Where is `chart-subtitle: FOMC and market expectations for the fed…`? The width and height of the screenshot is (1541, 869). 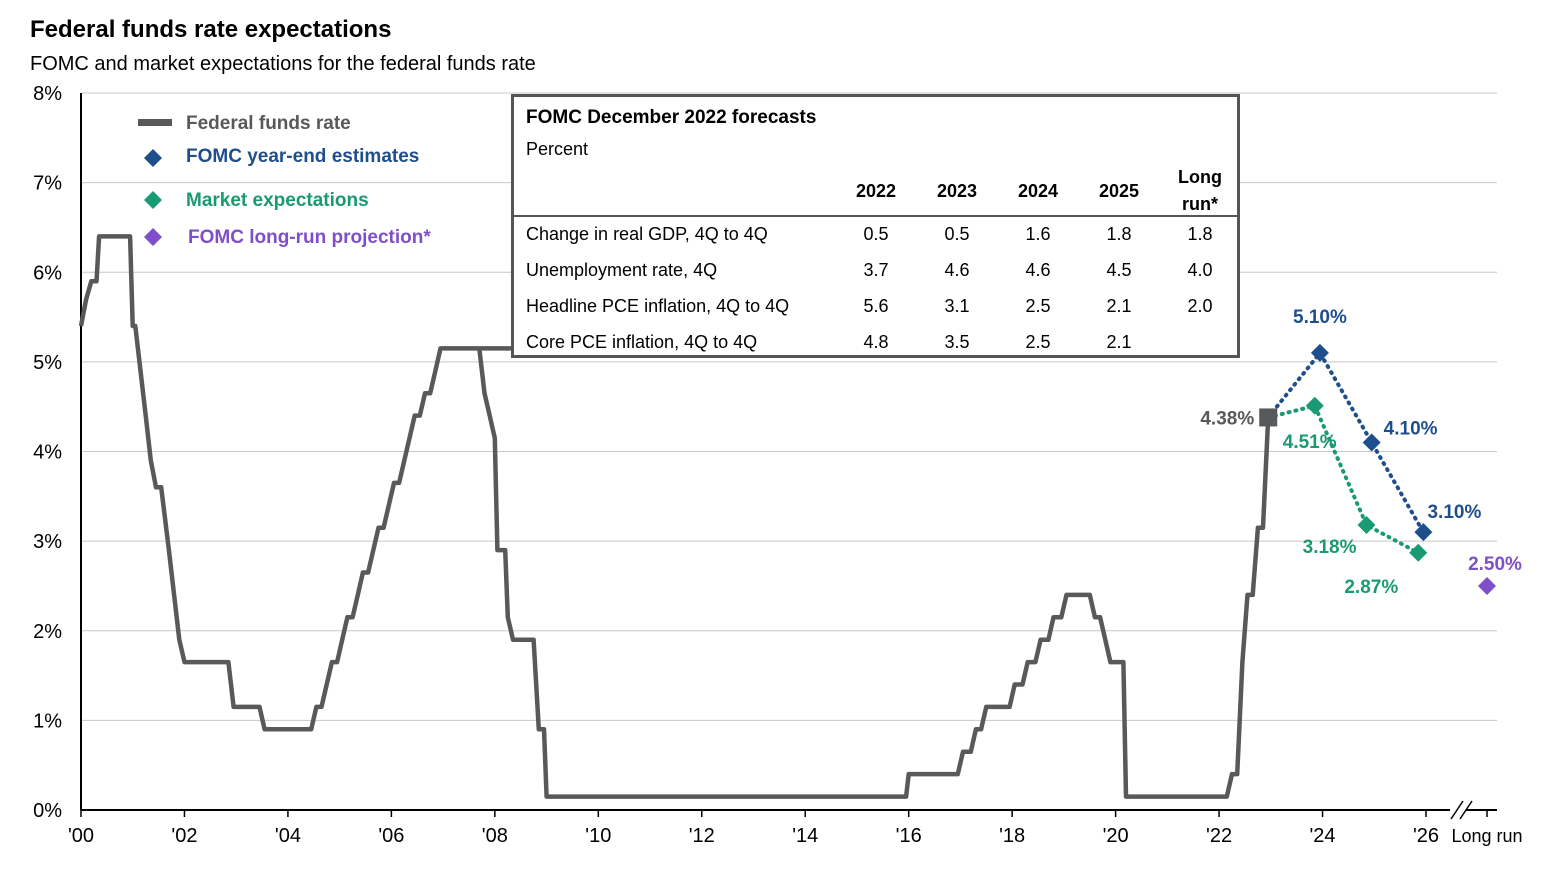
chart-subtitle: FOMC and market expectations for the fed… is located at coordinates (283, 64).